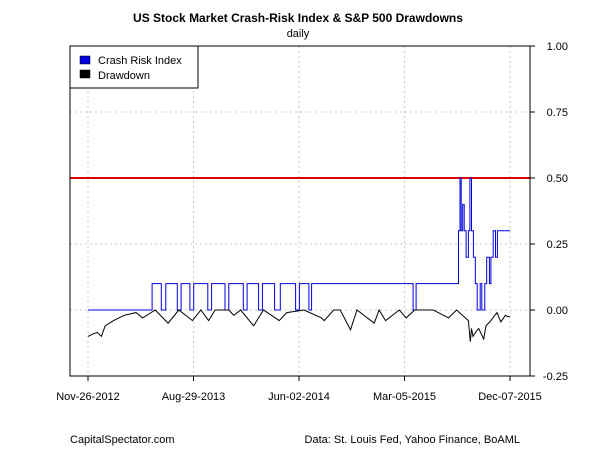 Image resolution: width=600 pixels, height=455 pixels. Describe the element at coordinates (122, 440) in the screenshot. I see `footer-source-left: CapitalSpectator.com` at that location.